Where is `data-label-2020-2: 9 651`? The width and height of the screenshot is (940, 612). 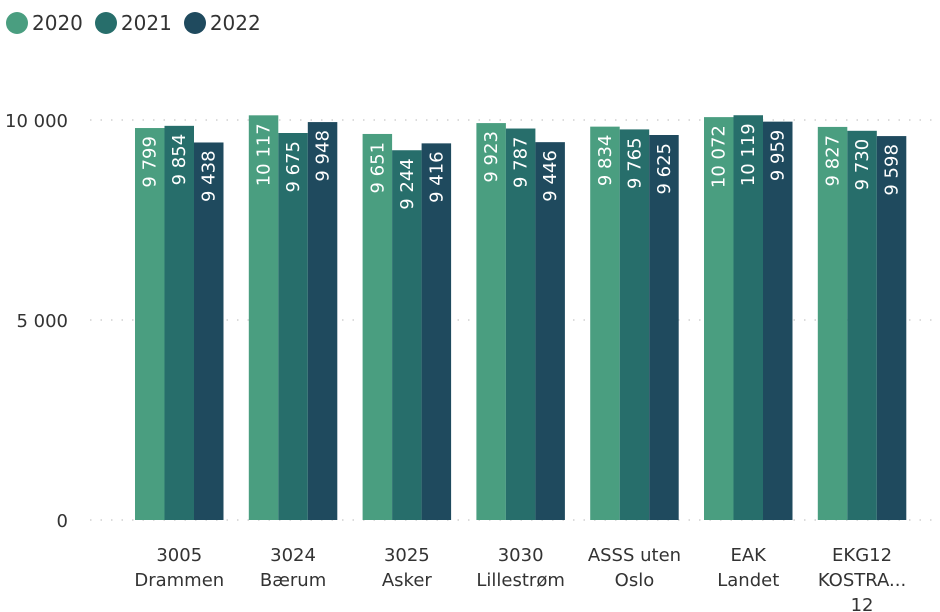
data-label-2020-2: 9 651 is located at coordinates (377, 168).